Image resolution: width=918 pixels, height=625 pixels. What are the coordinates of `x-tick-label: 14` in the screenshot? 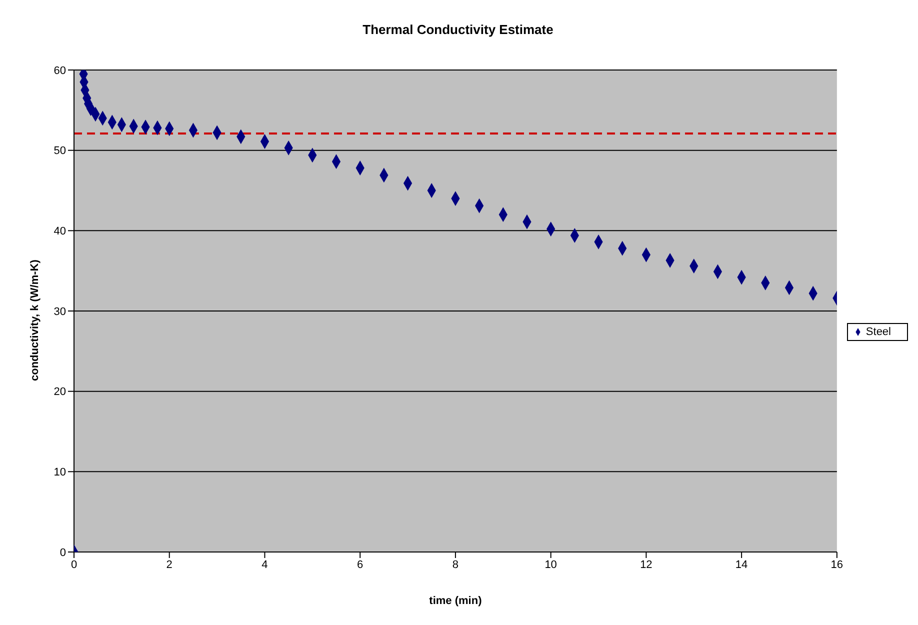 It's located at (741, 564).